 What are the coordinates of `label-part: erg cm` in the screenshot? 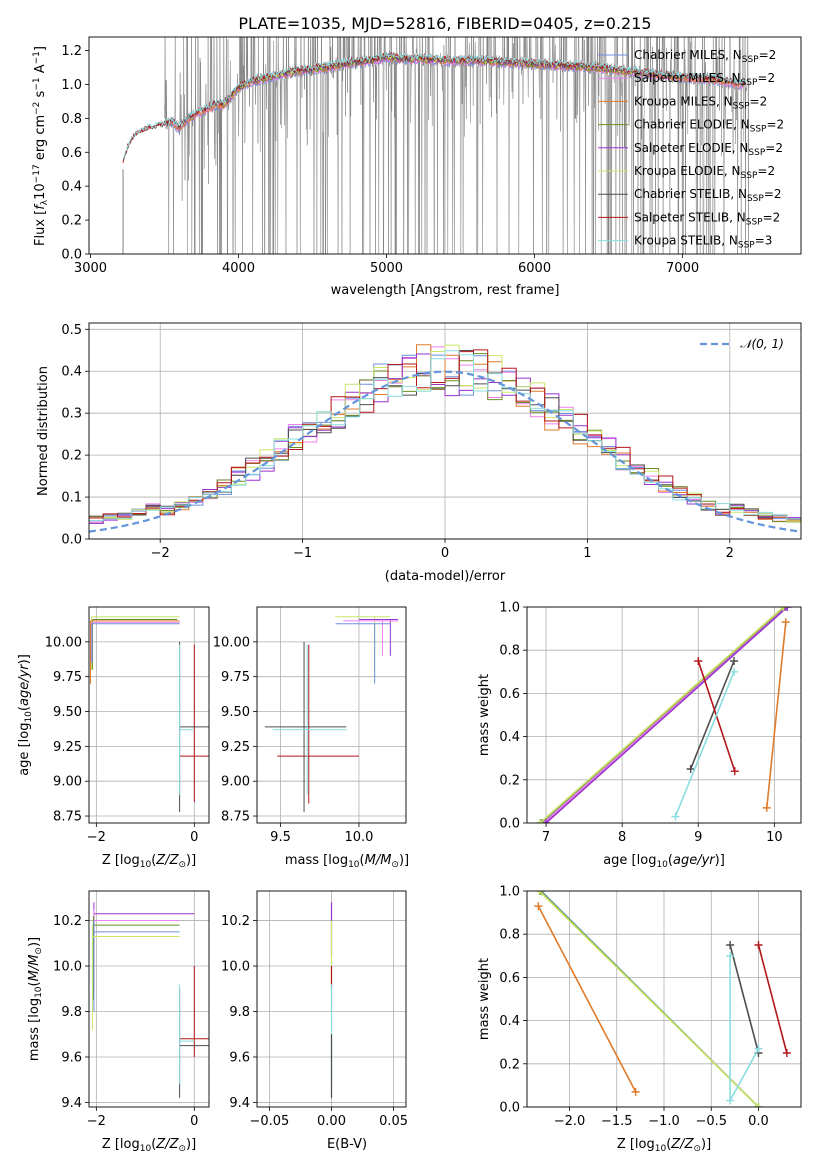 It's located at (40, 139).